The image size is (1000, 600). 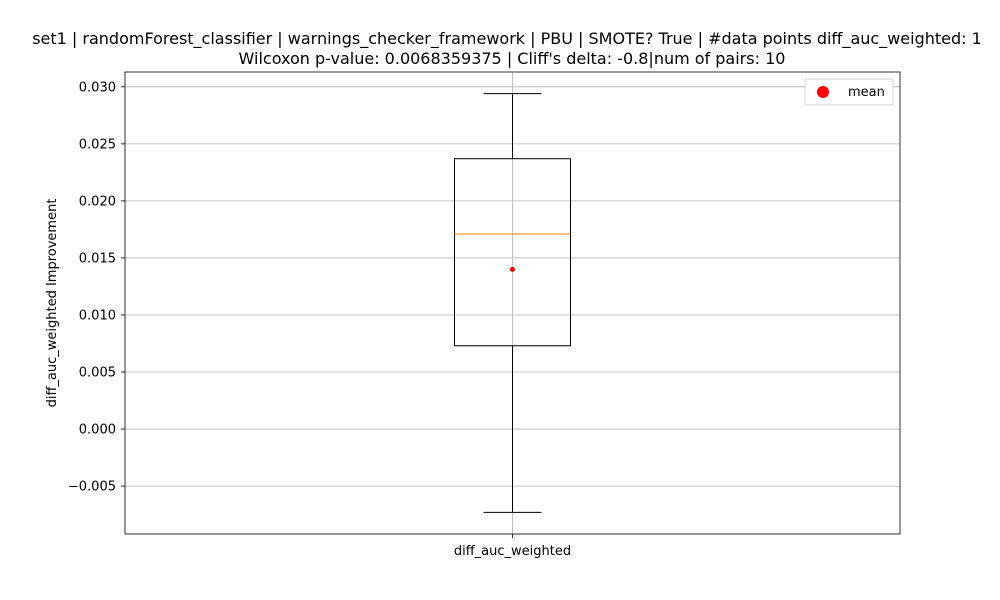 What do you see at coordinates (866, 92) in the screenshot?
I see `legend-mean-label: mean` at bounding box center [866, 92].